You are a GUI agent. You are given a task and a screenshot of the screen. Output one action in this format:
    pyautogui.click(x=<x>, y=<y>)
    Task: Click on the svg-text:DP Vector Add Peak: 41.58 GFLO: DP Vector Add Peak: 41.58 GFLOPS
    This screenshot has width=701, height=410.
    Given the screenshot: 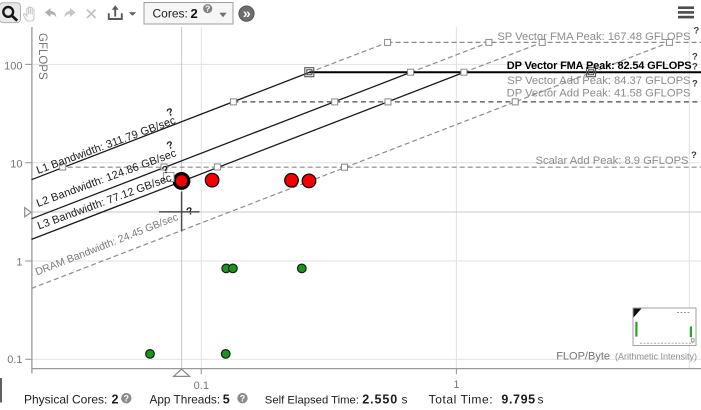 What is the action you would take?
    pyautogui.click(x=599, y=94)
    